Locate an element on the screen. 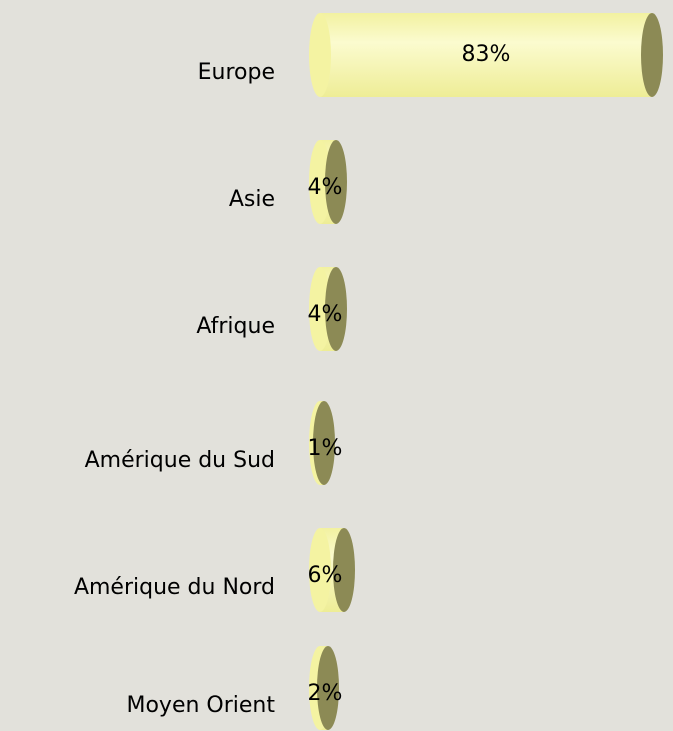  category-label: Asie is located at coordinates (252, 199).